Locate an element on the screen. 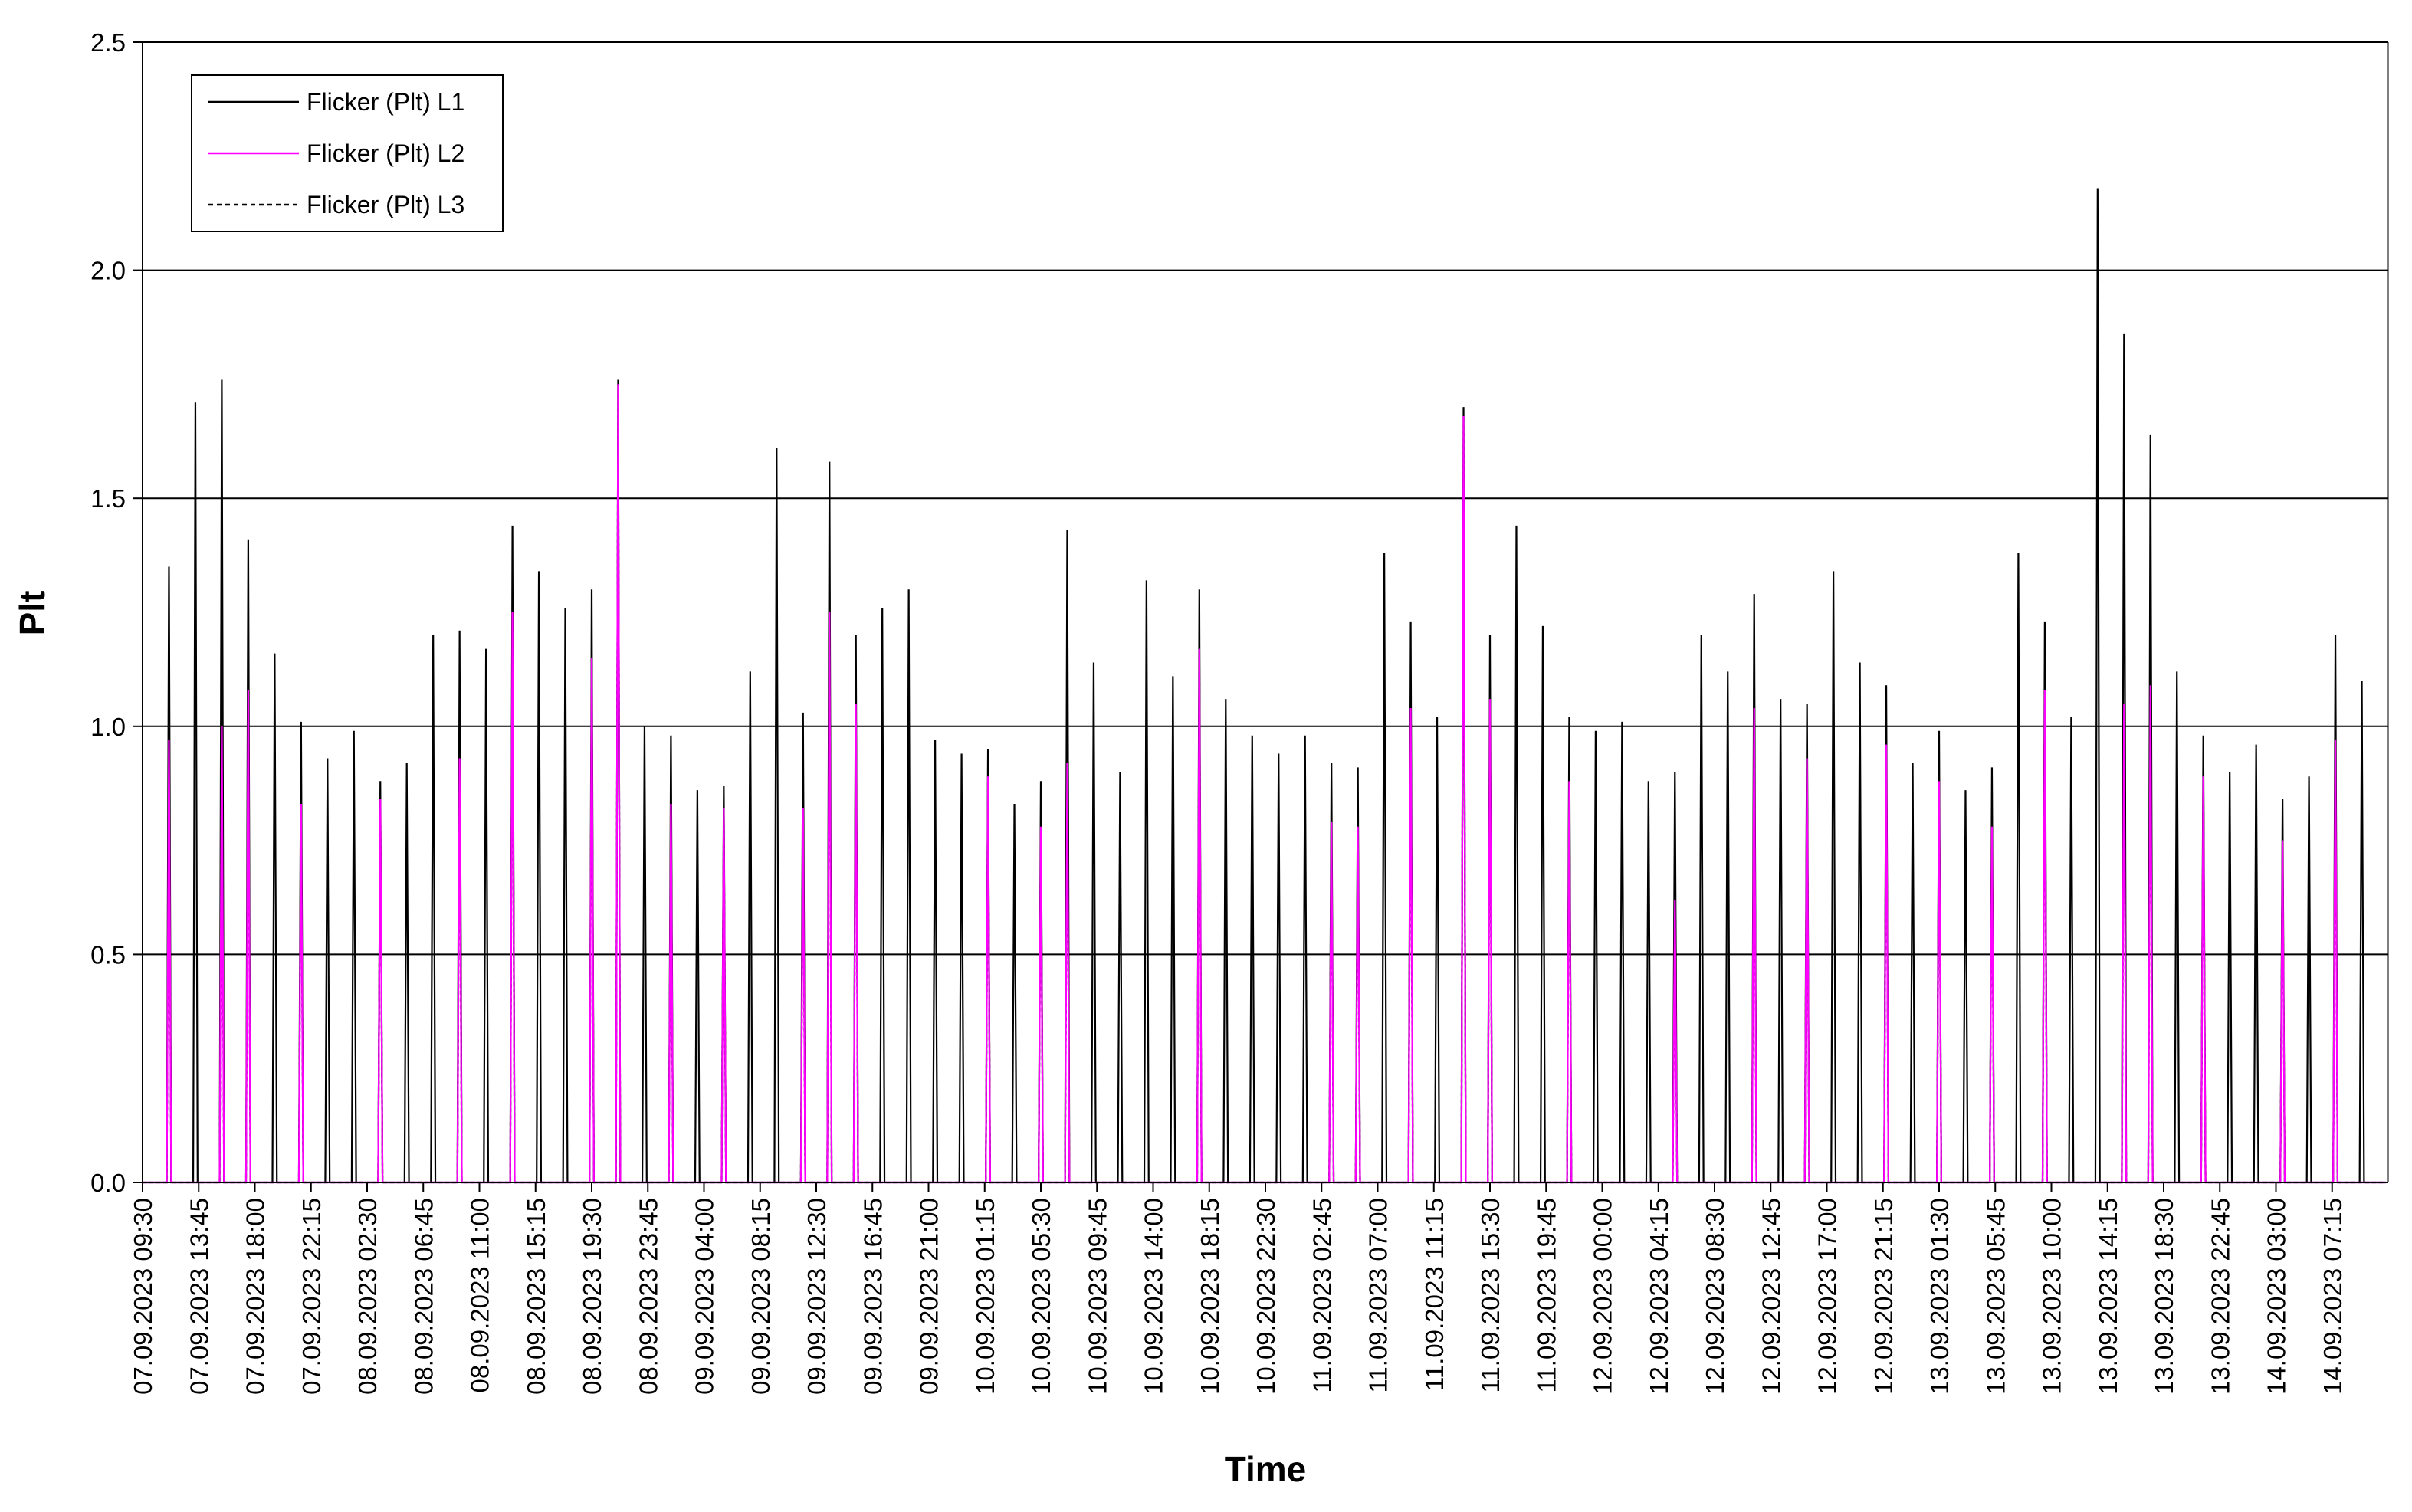 The height and width of the screenshot is (1512, 2412). x-tick-label-37: 13.09.2023 22:45 is located at coordinates (2220, 1296).